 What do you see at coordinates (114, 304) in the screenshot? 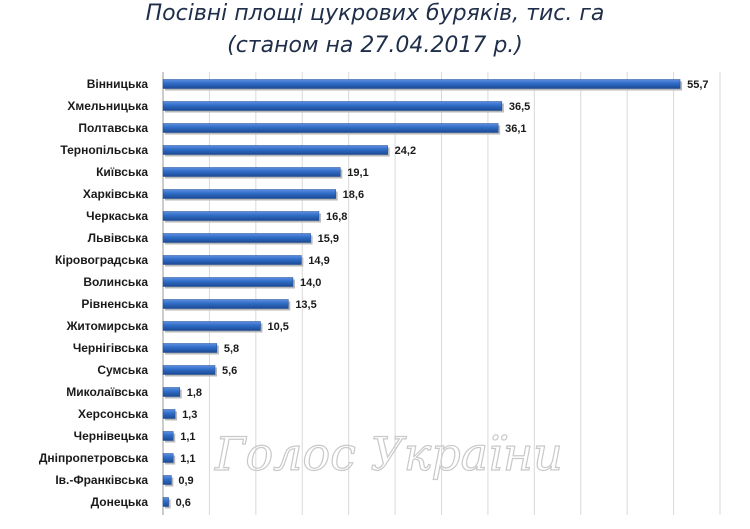
I see `category-label: Рівненська` at bounding box center [114, 304].